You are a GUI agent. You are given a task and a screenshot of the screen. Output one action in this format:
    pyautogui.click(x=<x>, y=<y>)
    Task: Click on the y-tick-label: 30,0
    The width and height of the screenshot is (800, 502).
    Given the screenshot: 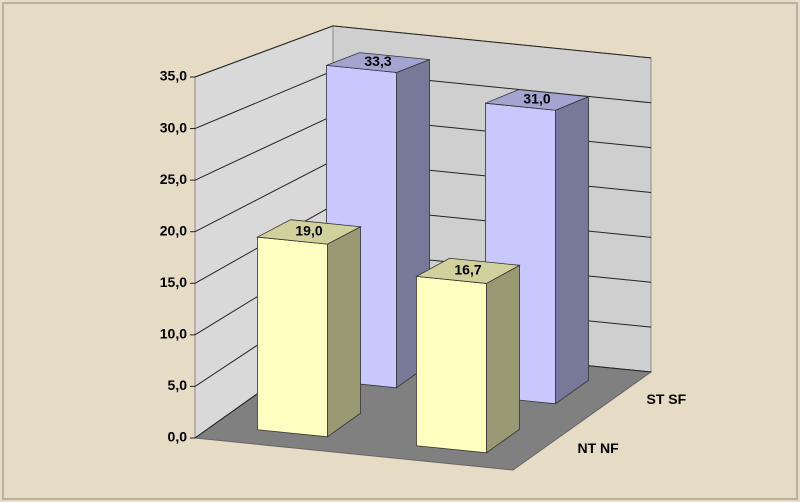 What is the action you would take?
    pyautogui.click(x=173, y=127)
    